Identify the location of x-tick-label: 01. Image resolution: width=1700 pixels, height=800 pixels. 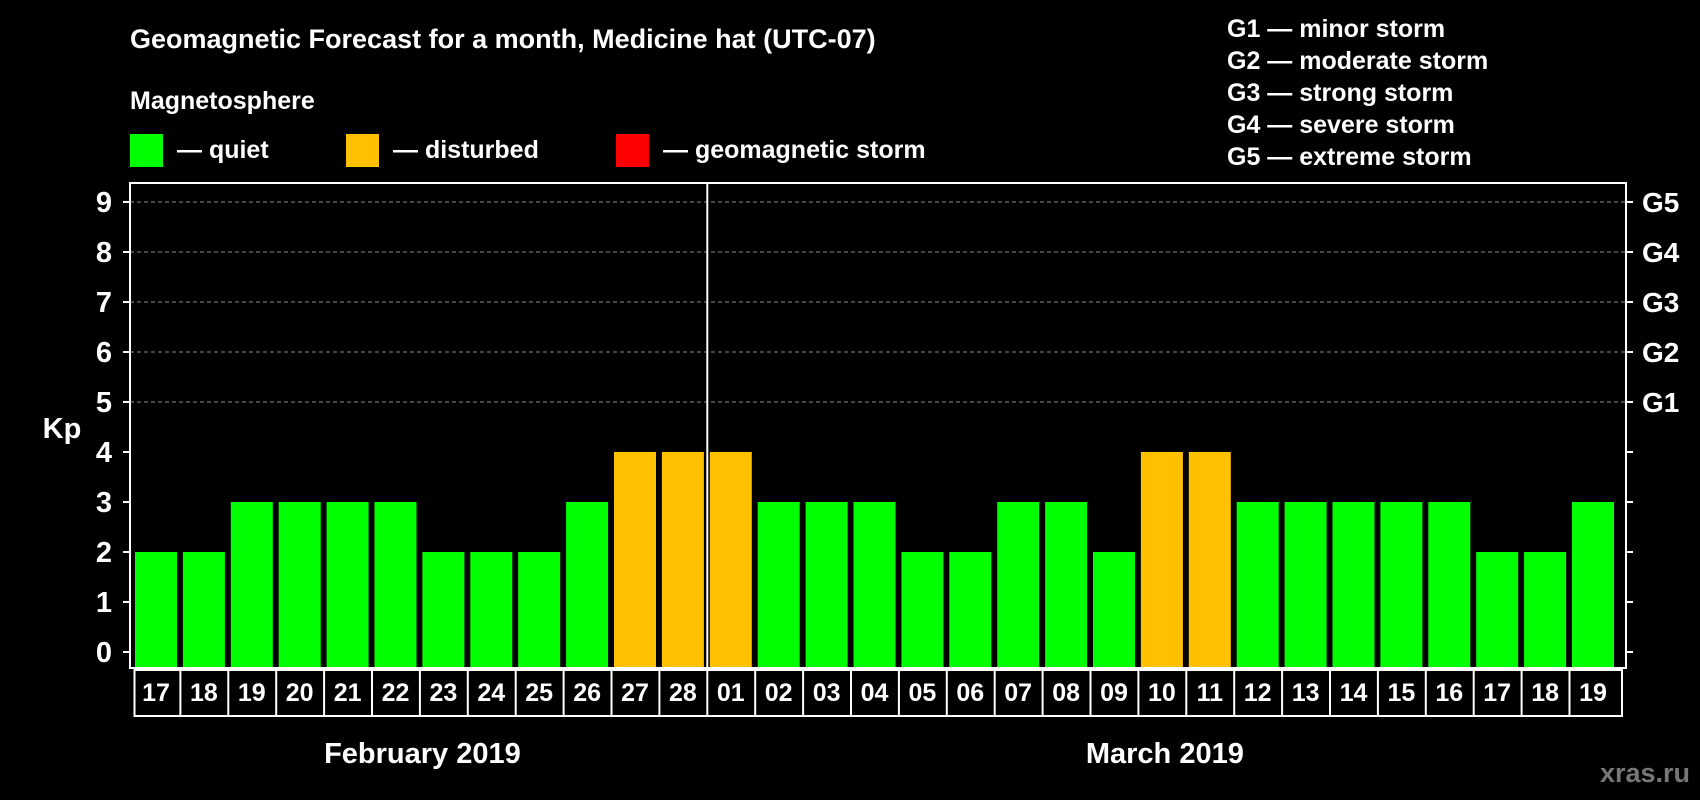
(731, 693).